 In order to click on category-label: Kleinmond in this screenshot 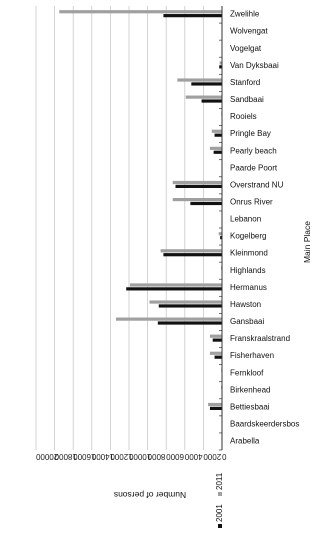, I will do `click(249, 253)`.